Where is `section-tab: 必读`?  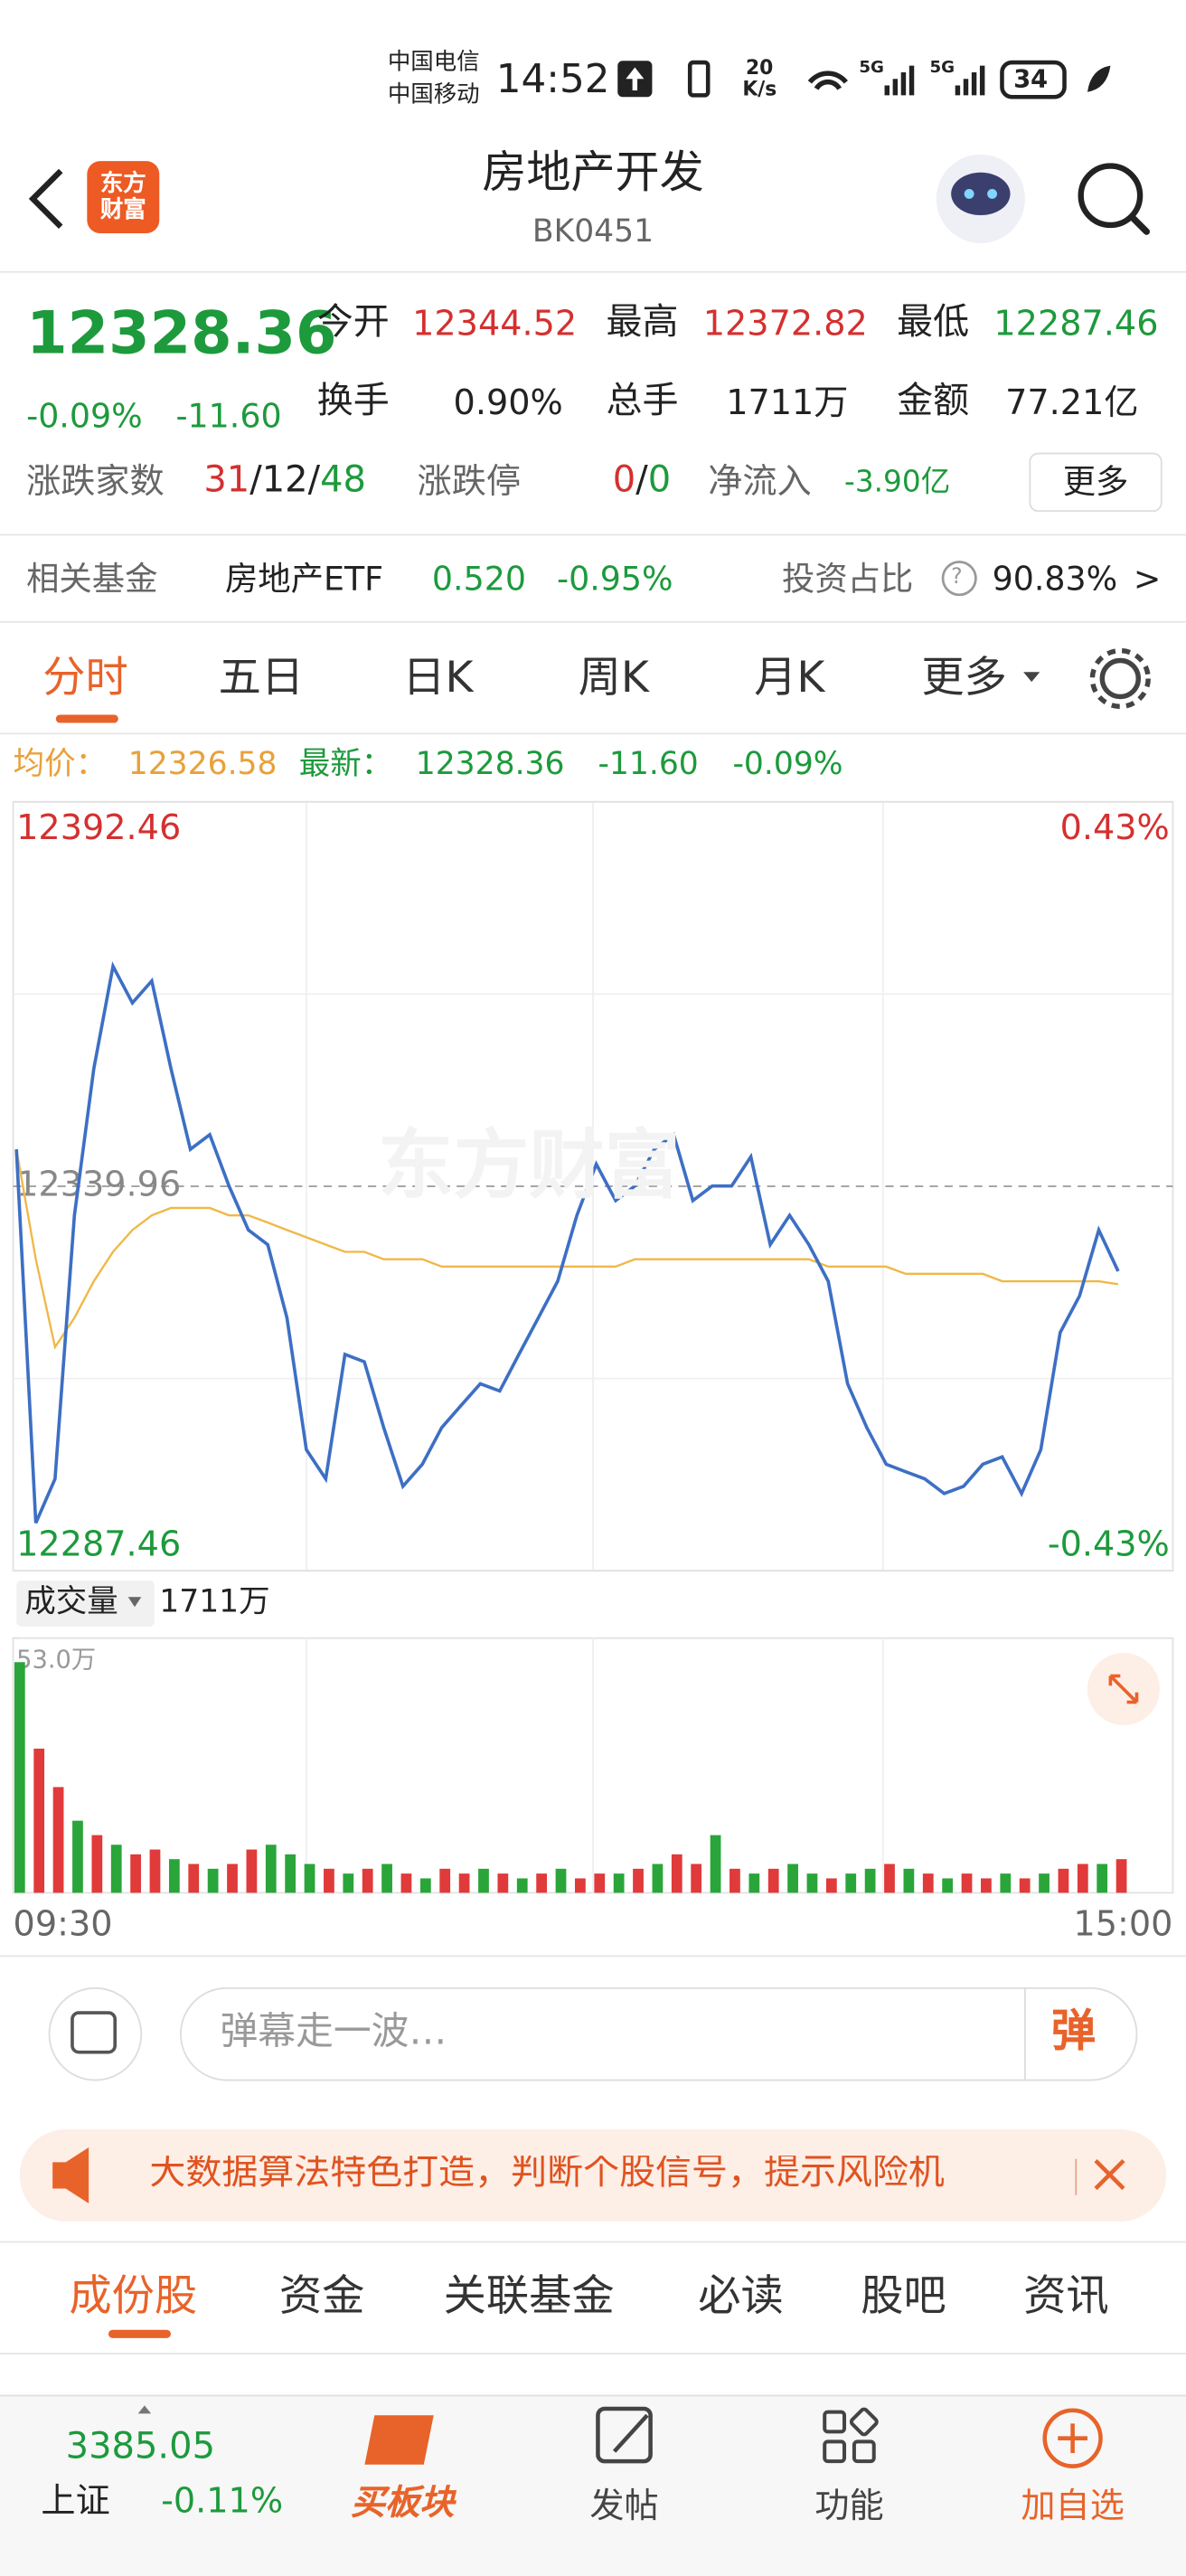
section-tab: 必读 is located at coordinates (741, 2297).